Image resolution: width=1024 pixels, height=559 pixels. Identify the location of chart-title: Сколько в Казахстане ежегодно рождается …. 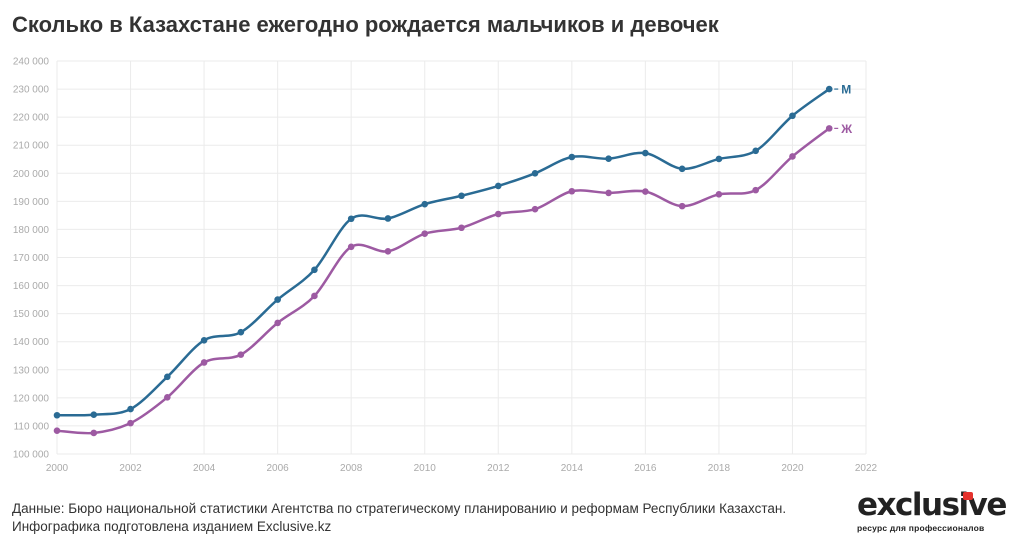
(365, 24).